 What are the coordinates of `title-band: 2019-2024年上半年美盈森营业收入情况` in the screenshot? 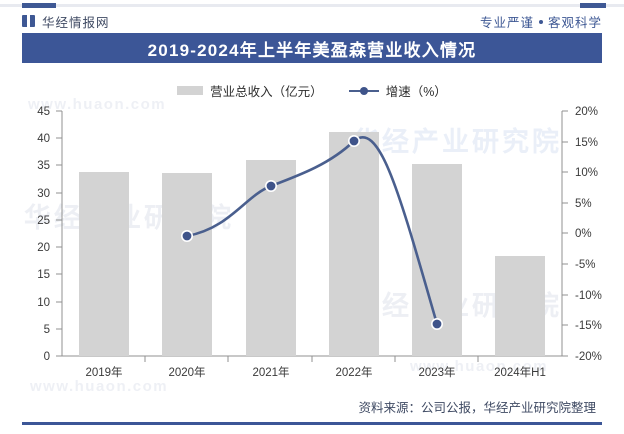 It's located at (312, 48).